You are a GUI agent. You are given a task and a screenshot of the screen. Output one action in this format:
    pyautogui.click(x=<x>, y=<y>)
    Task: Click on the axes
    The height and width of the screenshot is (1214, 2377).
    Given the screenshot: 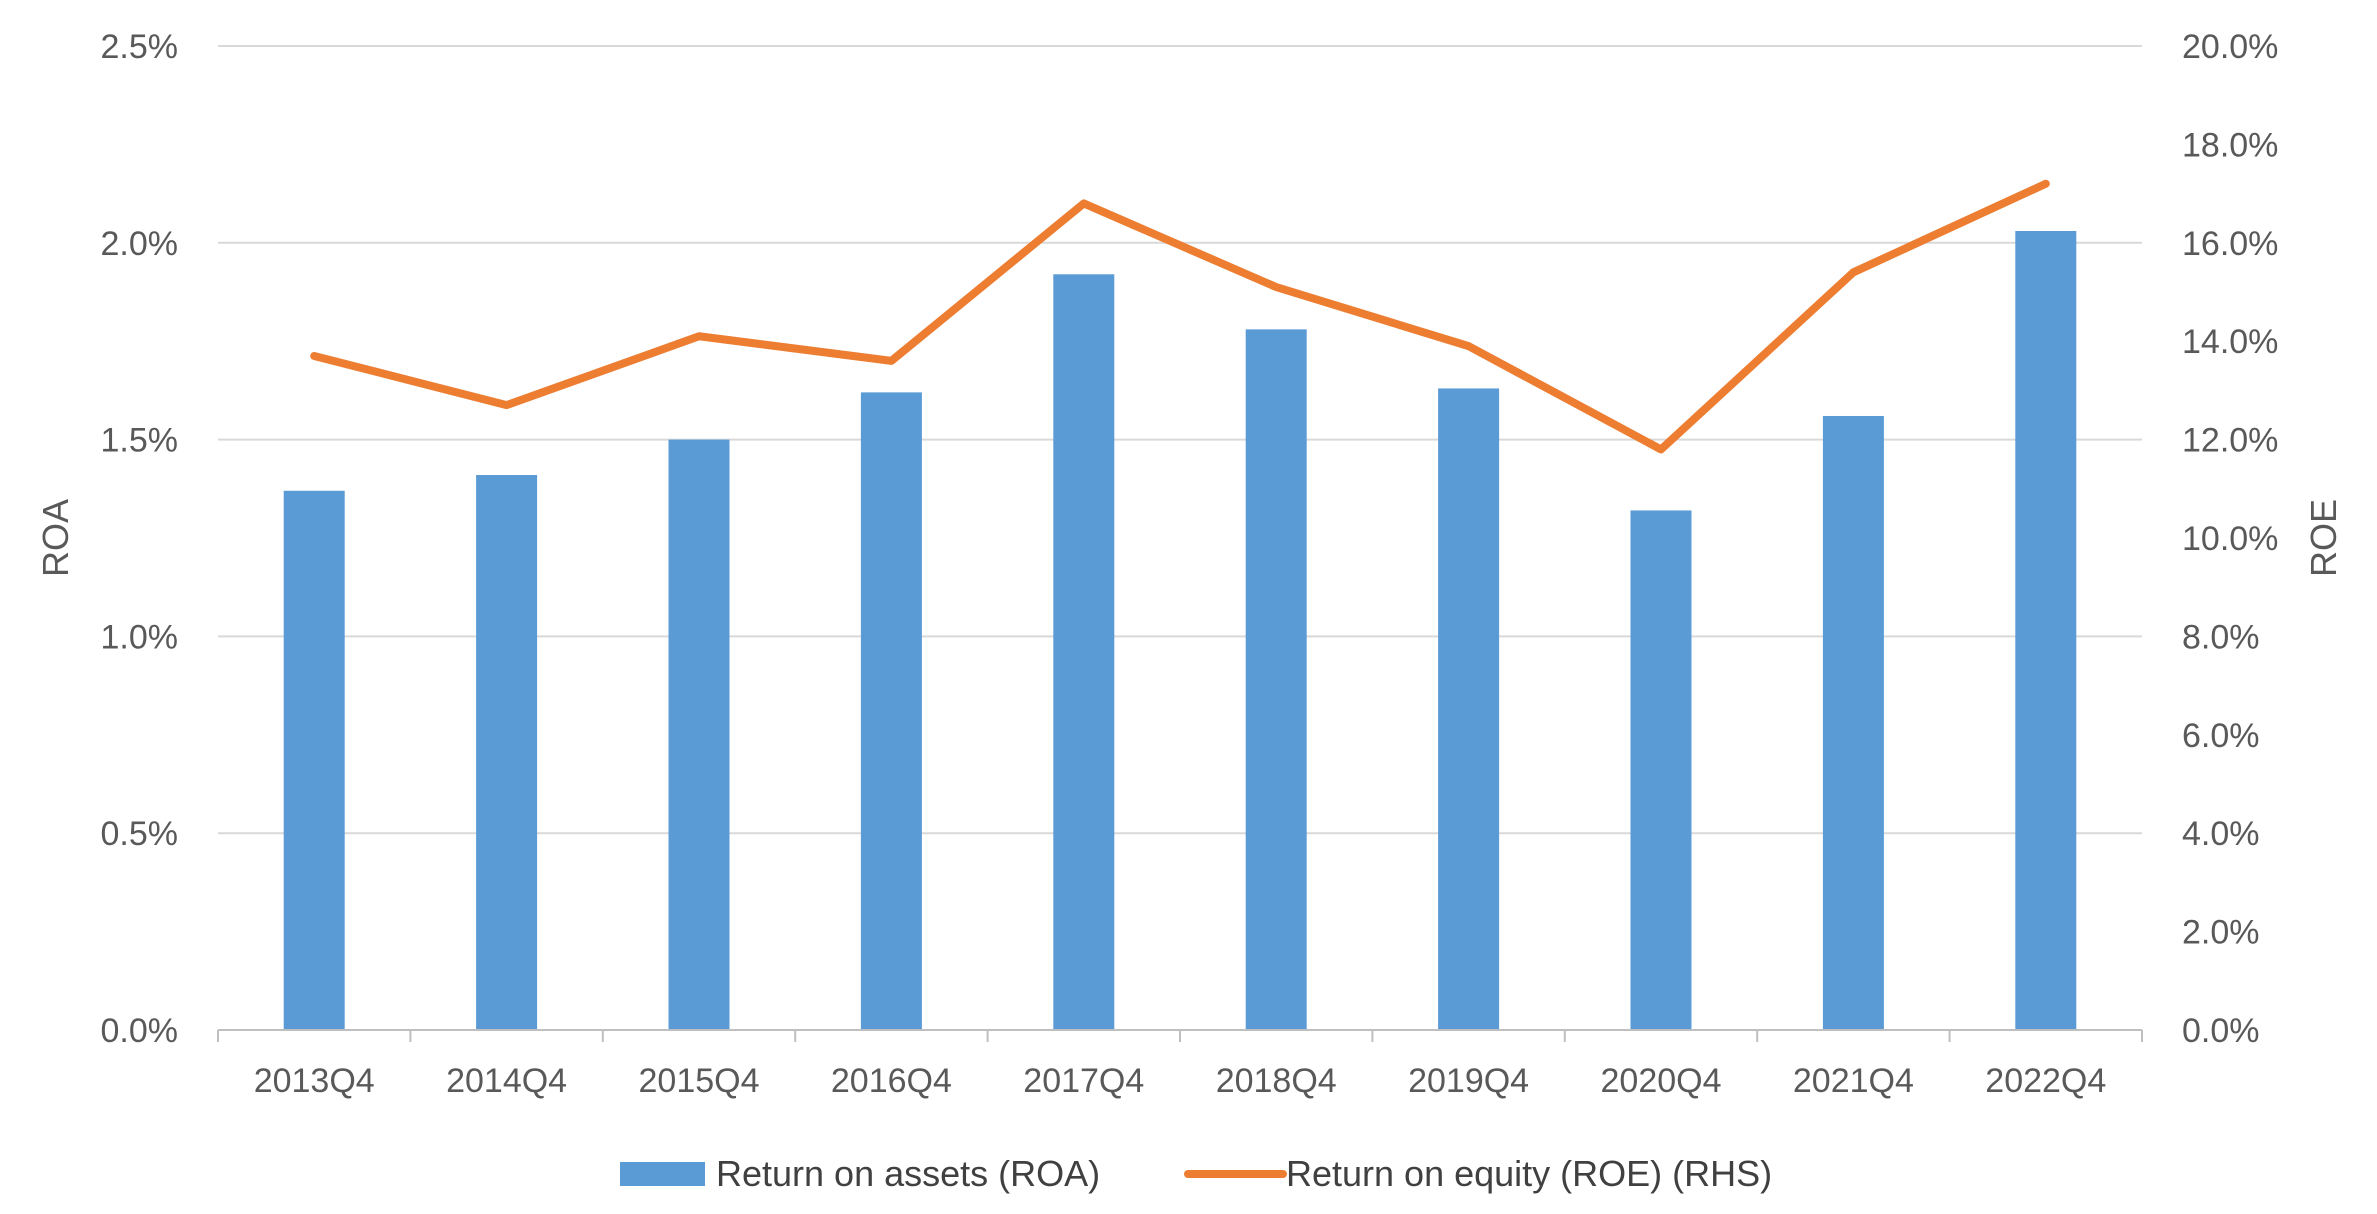 What is the action you would take?
    pyautogui.click(x=1180, y=1035)
    